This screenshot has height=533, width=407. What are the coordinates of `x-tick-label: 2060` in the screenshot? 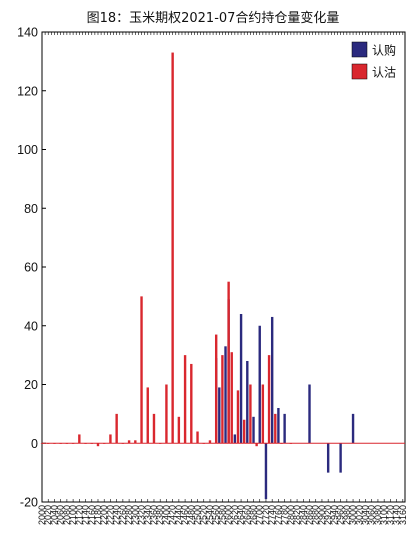 It's located at (61, 515).